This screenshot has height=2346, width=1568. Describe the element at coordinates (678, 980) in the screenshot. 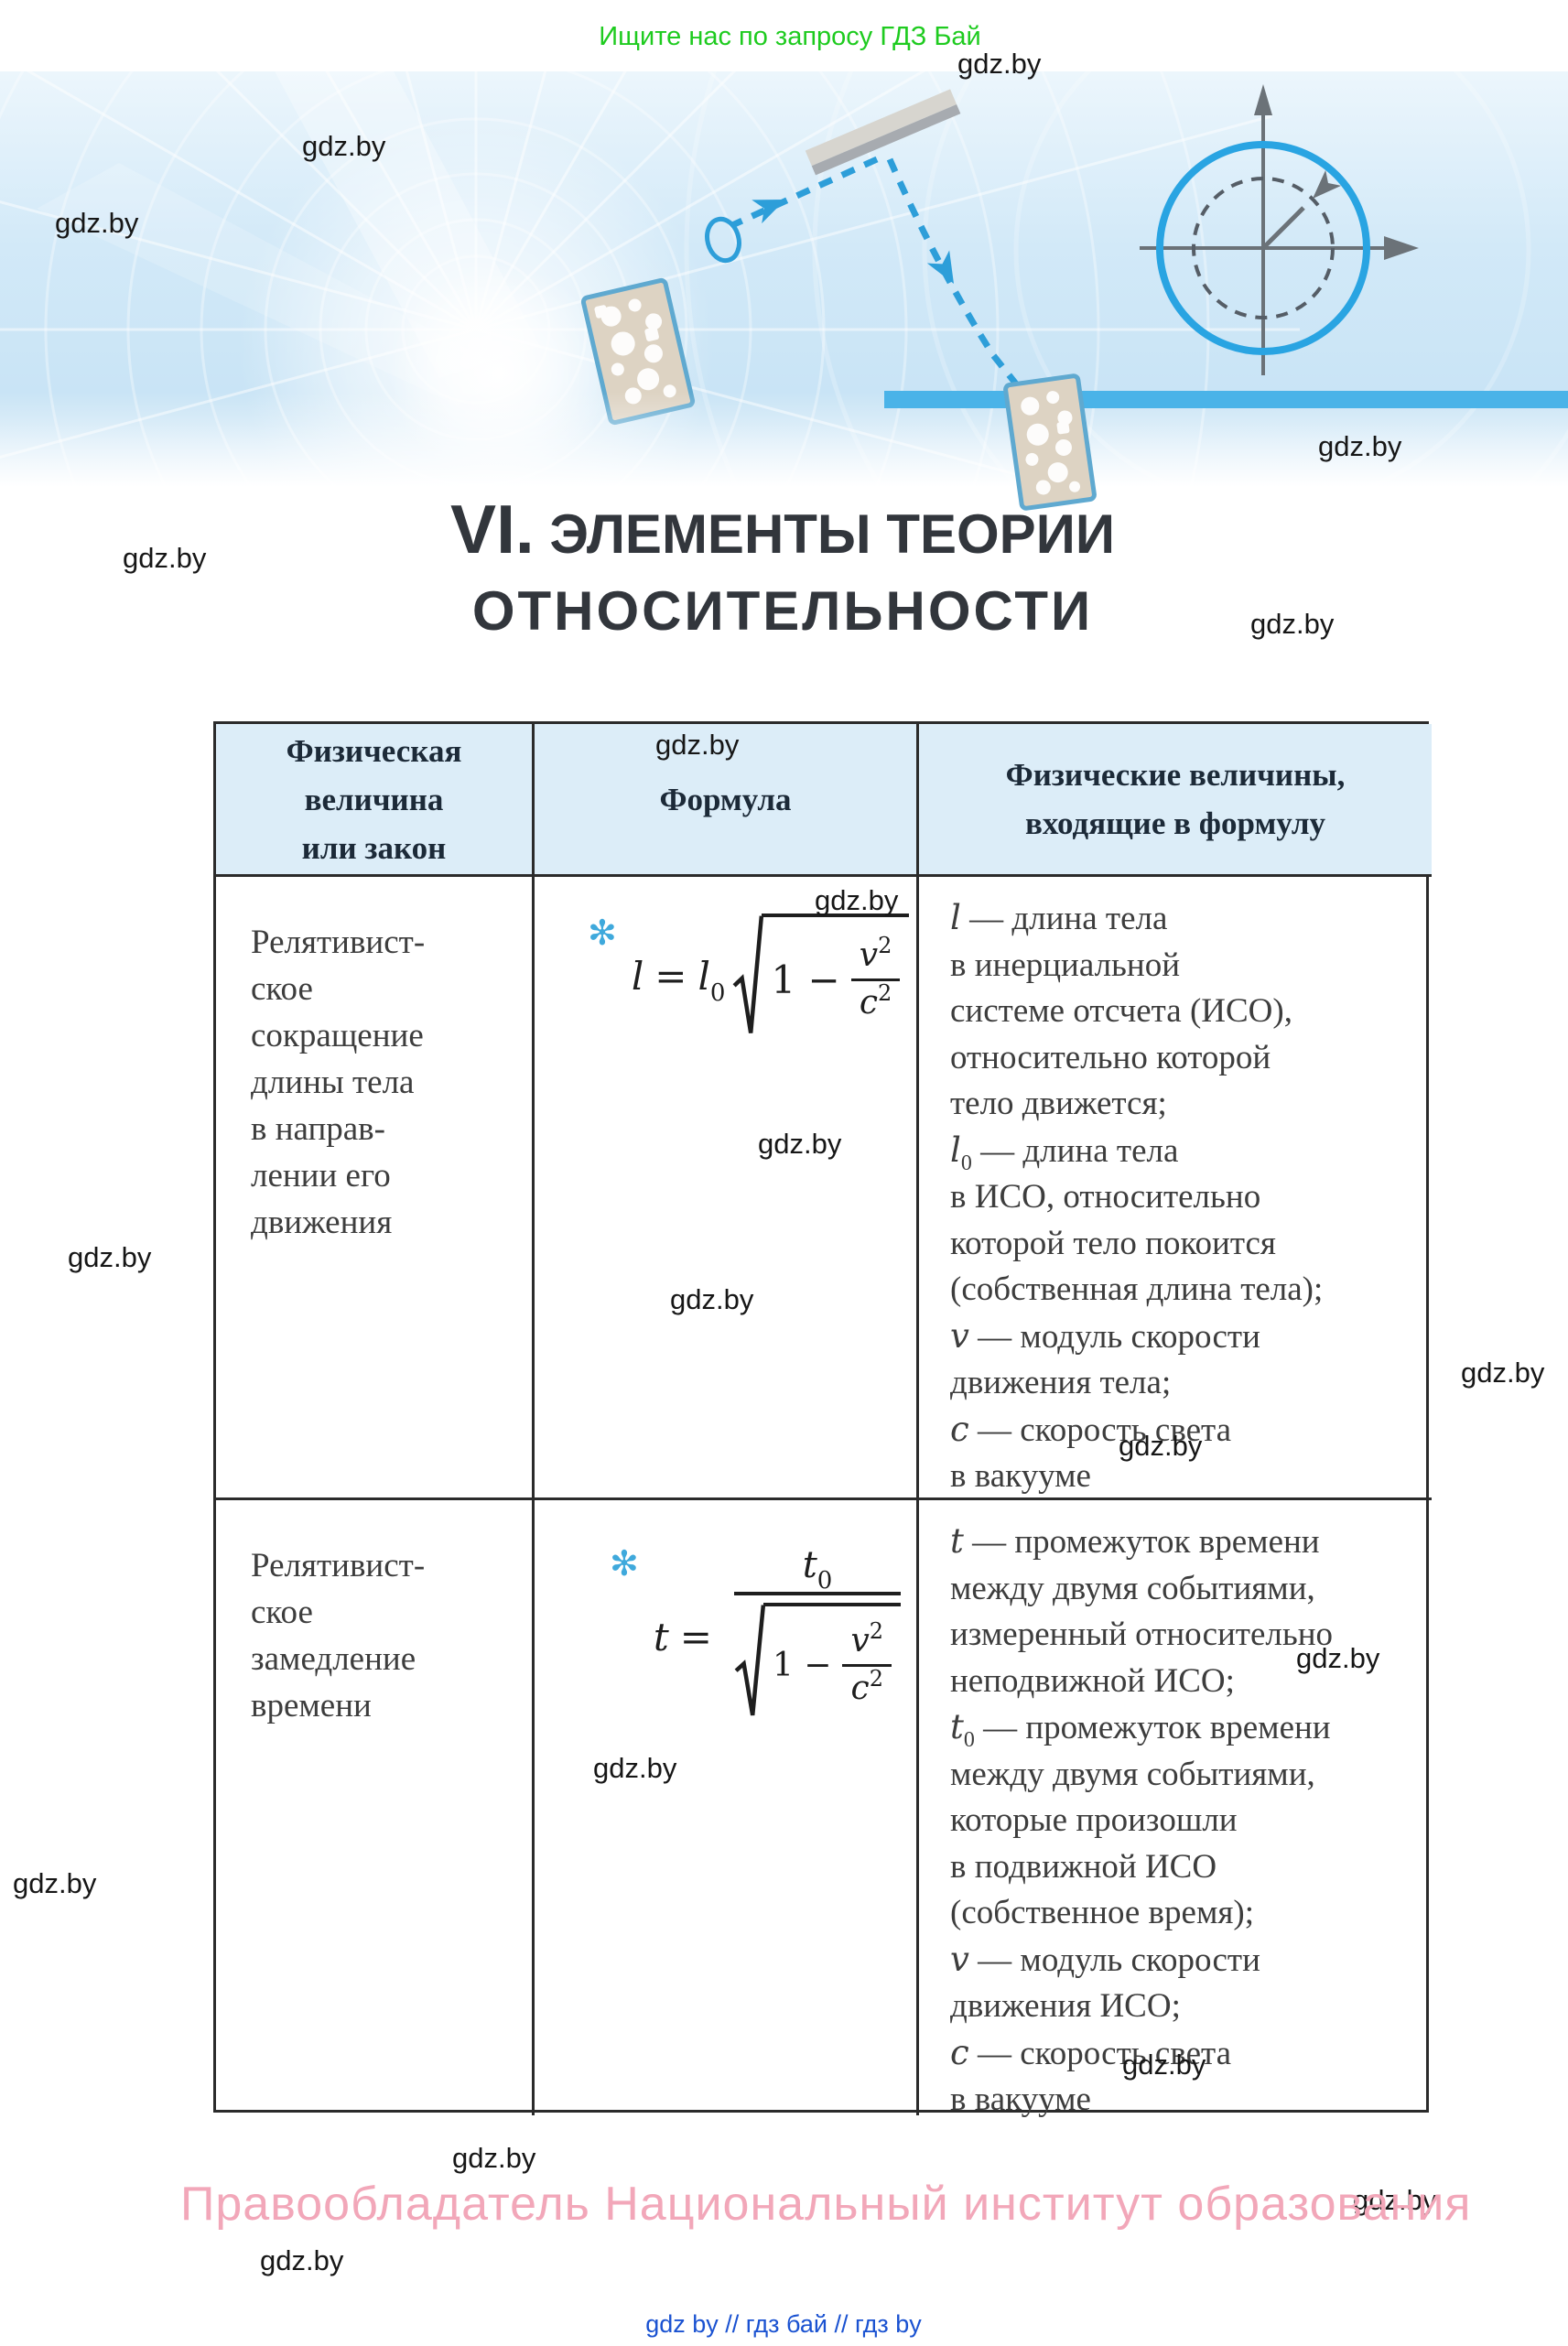

I see `formula-lhs: l = l0` at that location.